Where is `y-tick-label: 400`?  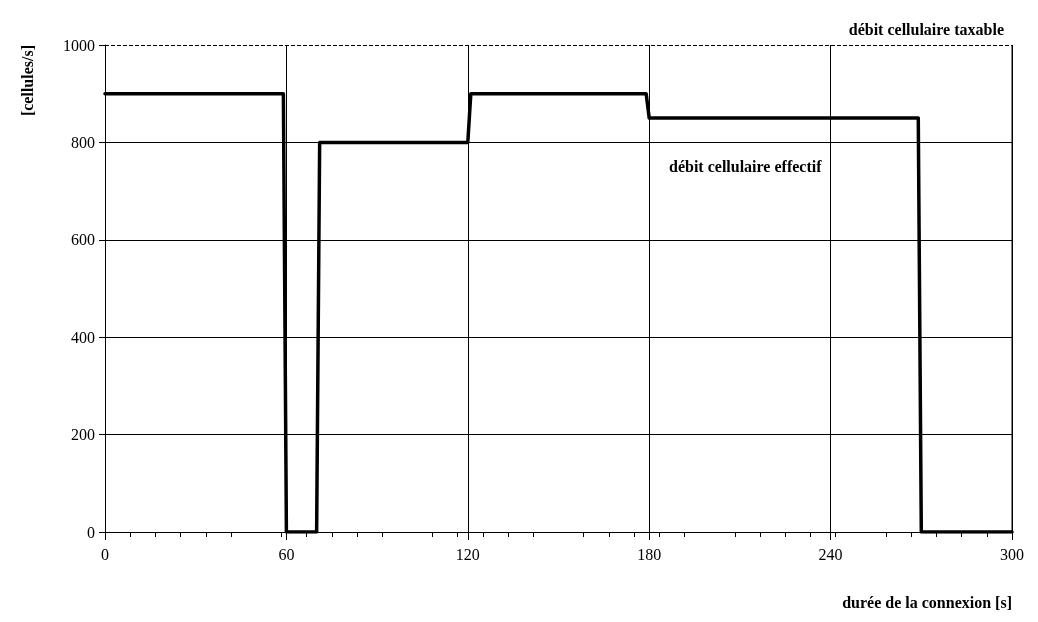 y-tick-label: 400 is located at coordinates (83, 337).